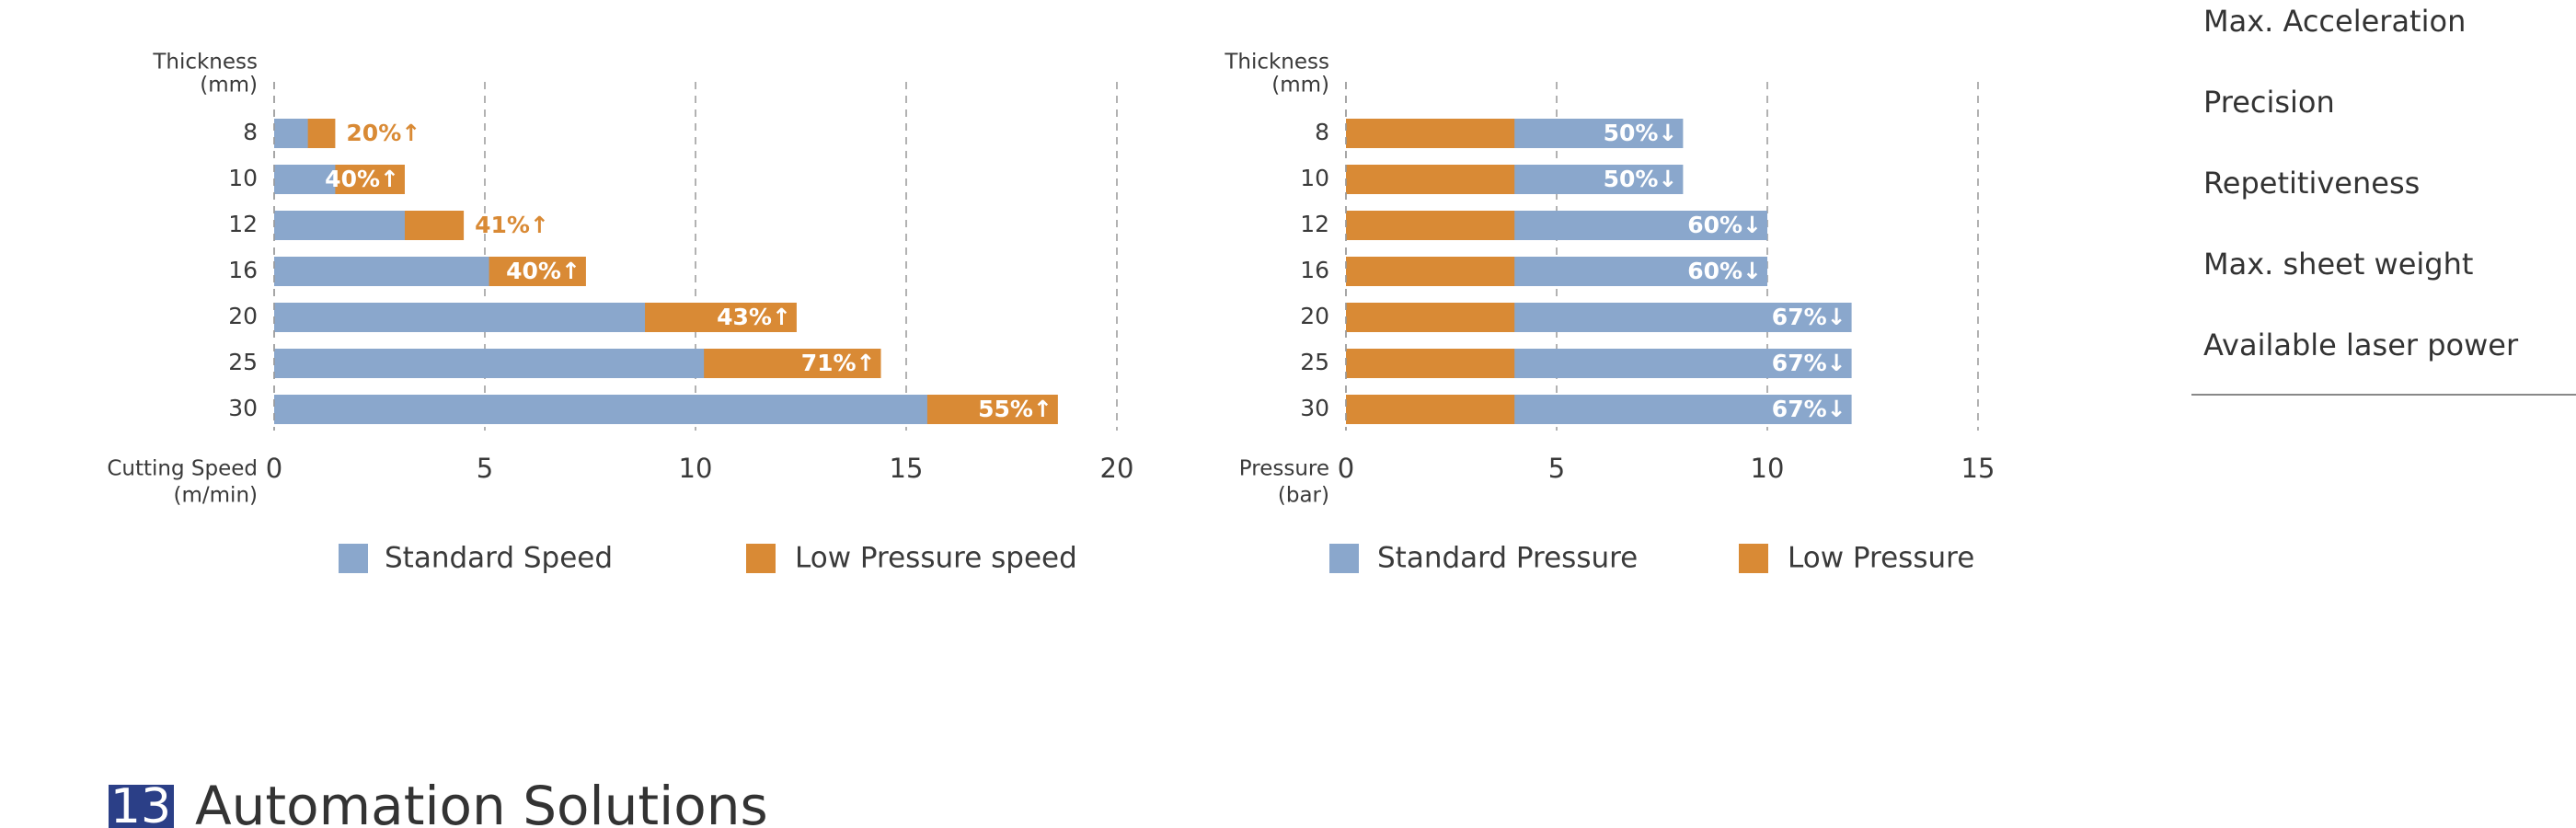 Image resolution: width=2576 pixels, height=828 pixels. Describe the element at coordinates (2338, 264) in the screenshot. I see `spec-item: Max. sheet weight` at that location.